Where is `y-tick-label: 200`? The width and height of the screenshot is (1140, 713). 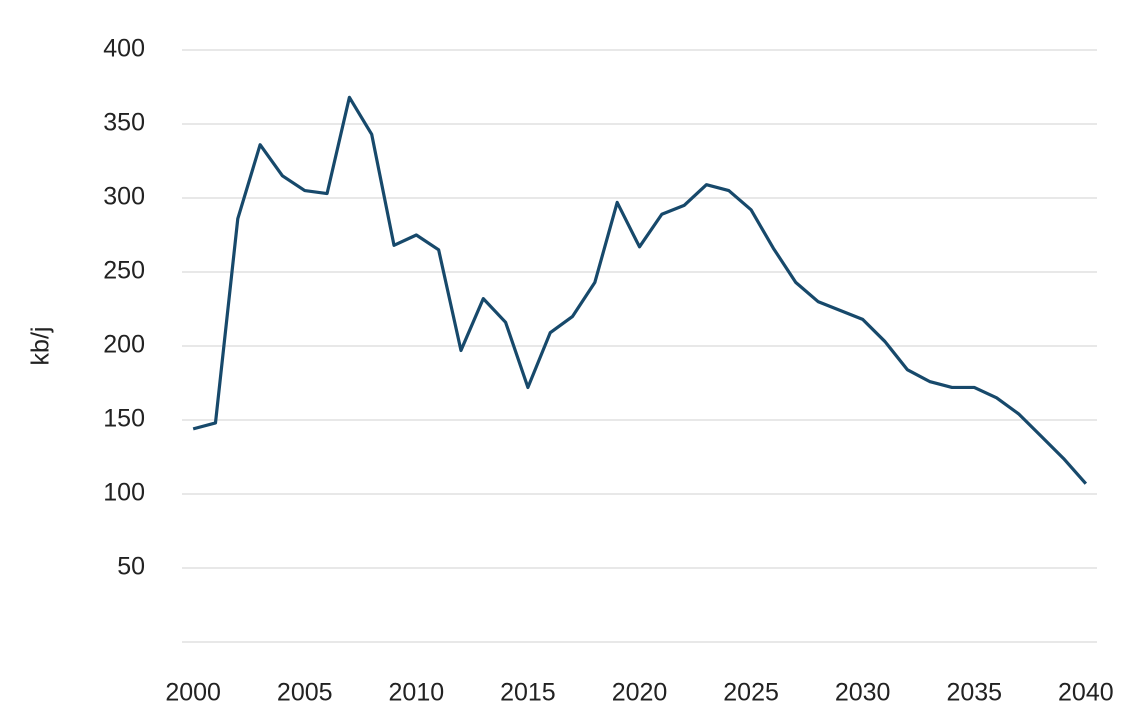
y-tick-label: 200 is located at coordinates (124, 345).